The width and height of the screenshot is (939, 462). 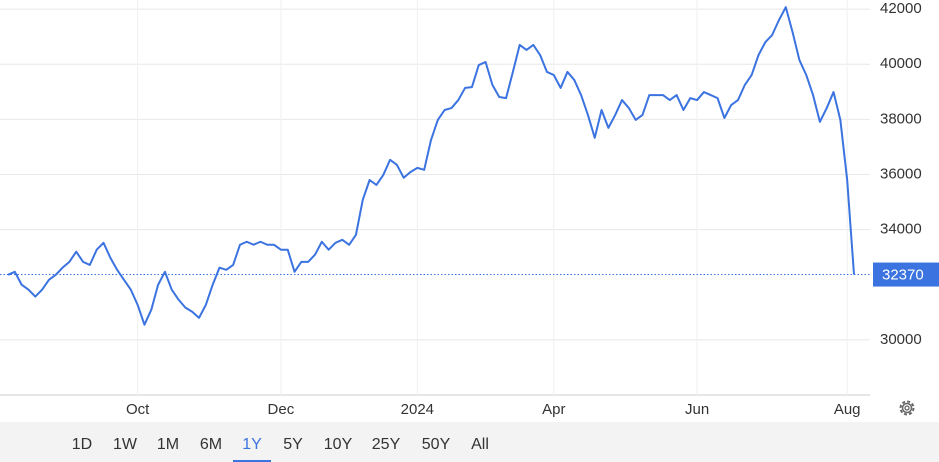 What do you see at coordinates (907, 408) in the screenshot?
I see `settings-icon` at bounding box center [907, 408].